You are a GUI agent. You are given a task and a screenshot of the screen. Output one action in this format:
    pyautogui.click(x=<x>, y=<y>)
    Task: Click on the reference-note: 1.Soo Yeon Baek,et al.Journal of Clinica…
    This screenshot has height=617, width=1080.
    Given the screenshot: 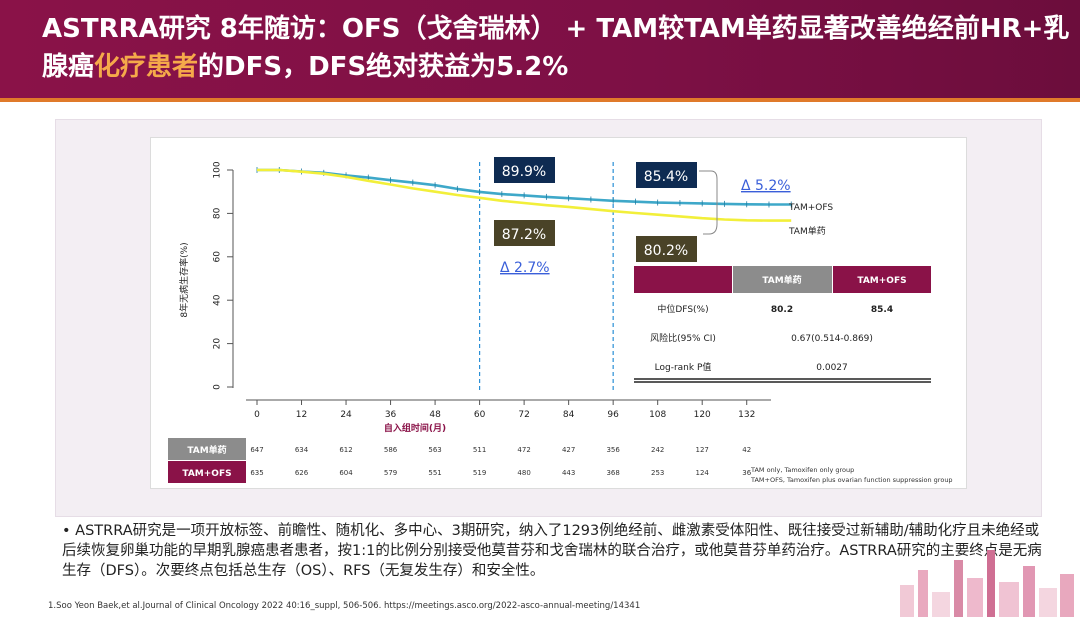 What is the action you would take?
    pyautogui.click(x=344, y=606)
    